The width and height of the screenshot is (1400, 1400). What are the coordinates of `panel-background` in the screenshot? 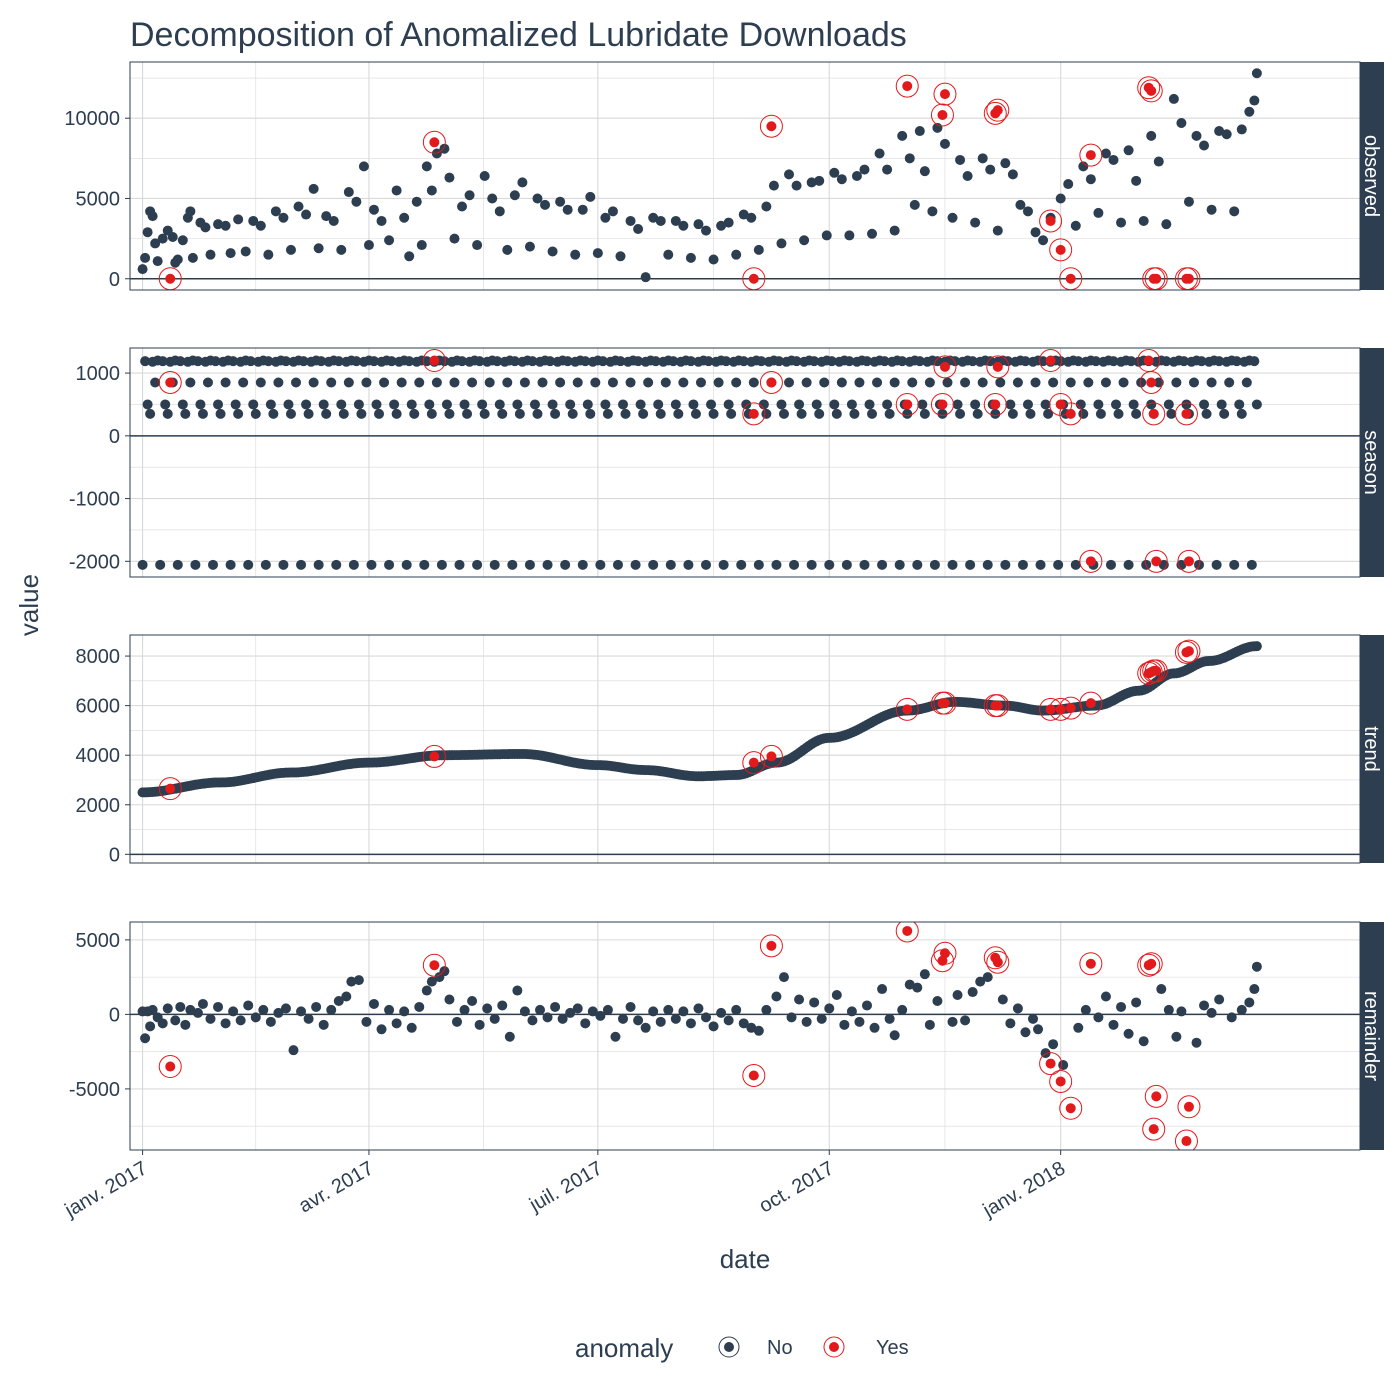 It's located at (745, 1036).